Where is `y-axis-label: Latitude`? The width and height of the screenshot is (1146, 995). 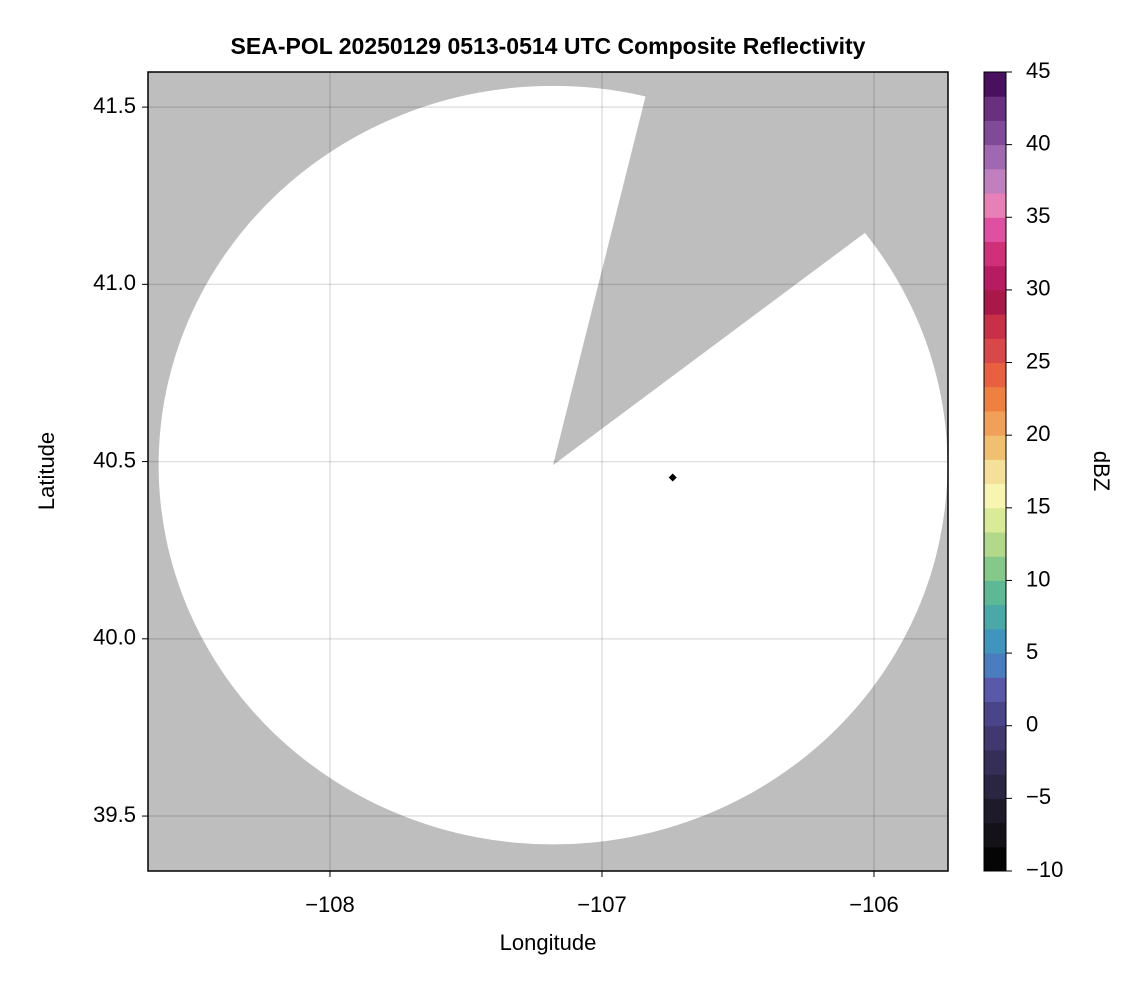 y-axis-label: Latitude is located at coordinates (46, 471).